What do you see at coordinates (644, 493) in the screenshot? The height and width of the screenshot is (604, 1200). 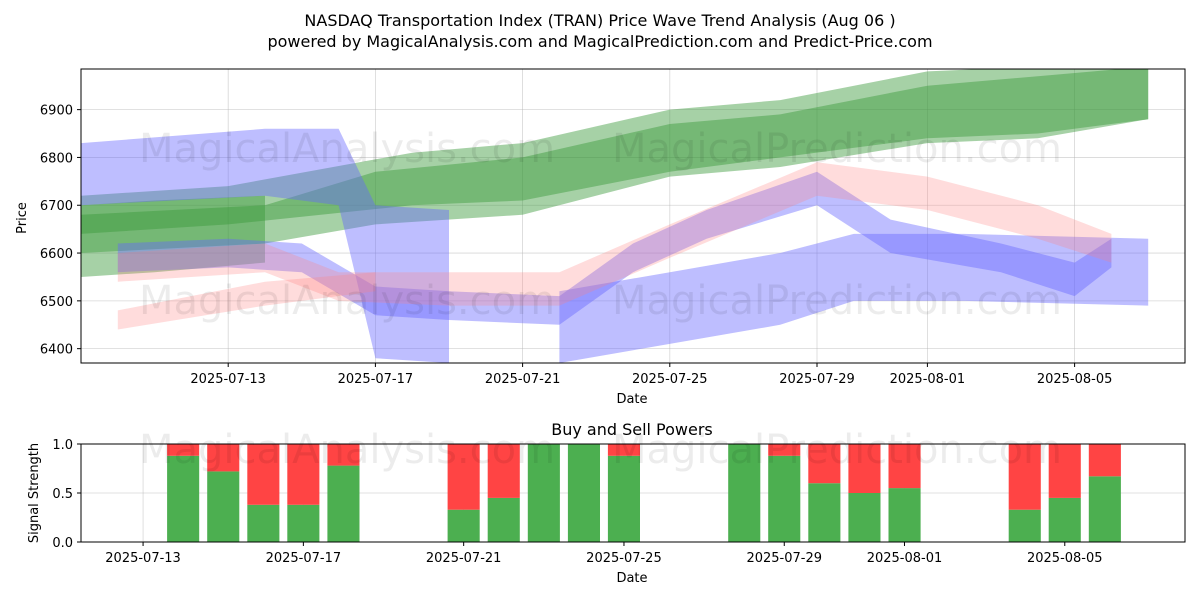 I see `signal-bars` at bounding box center [644, 493].